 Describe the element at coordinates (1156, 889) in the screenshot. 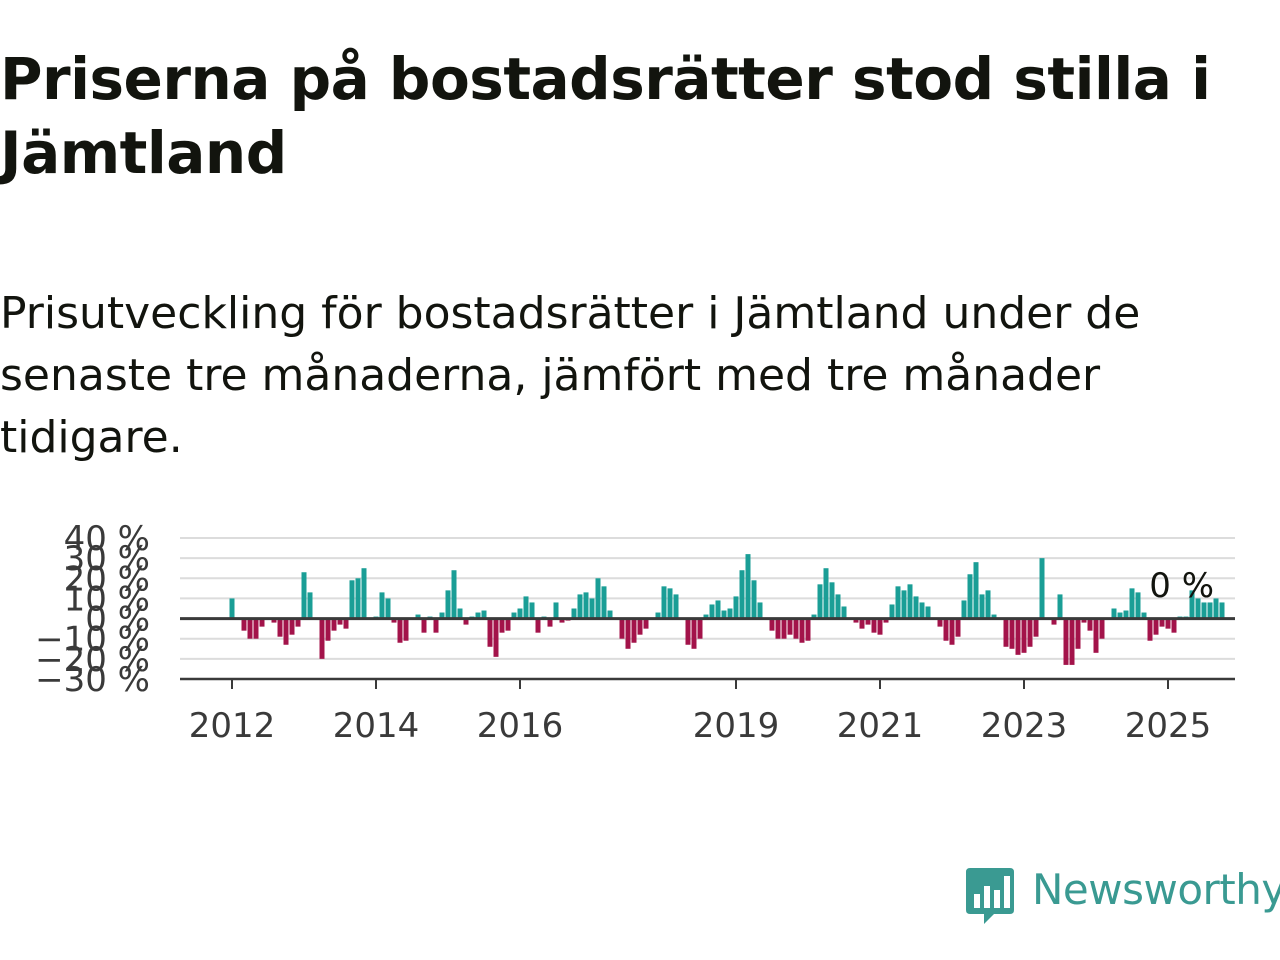

I see `logo-text: Newsworthy` at that location.